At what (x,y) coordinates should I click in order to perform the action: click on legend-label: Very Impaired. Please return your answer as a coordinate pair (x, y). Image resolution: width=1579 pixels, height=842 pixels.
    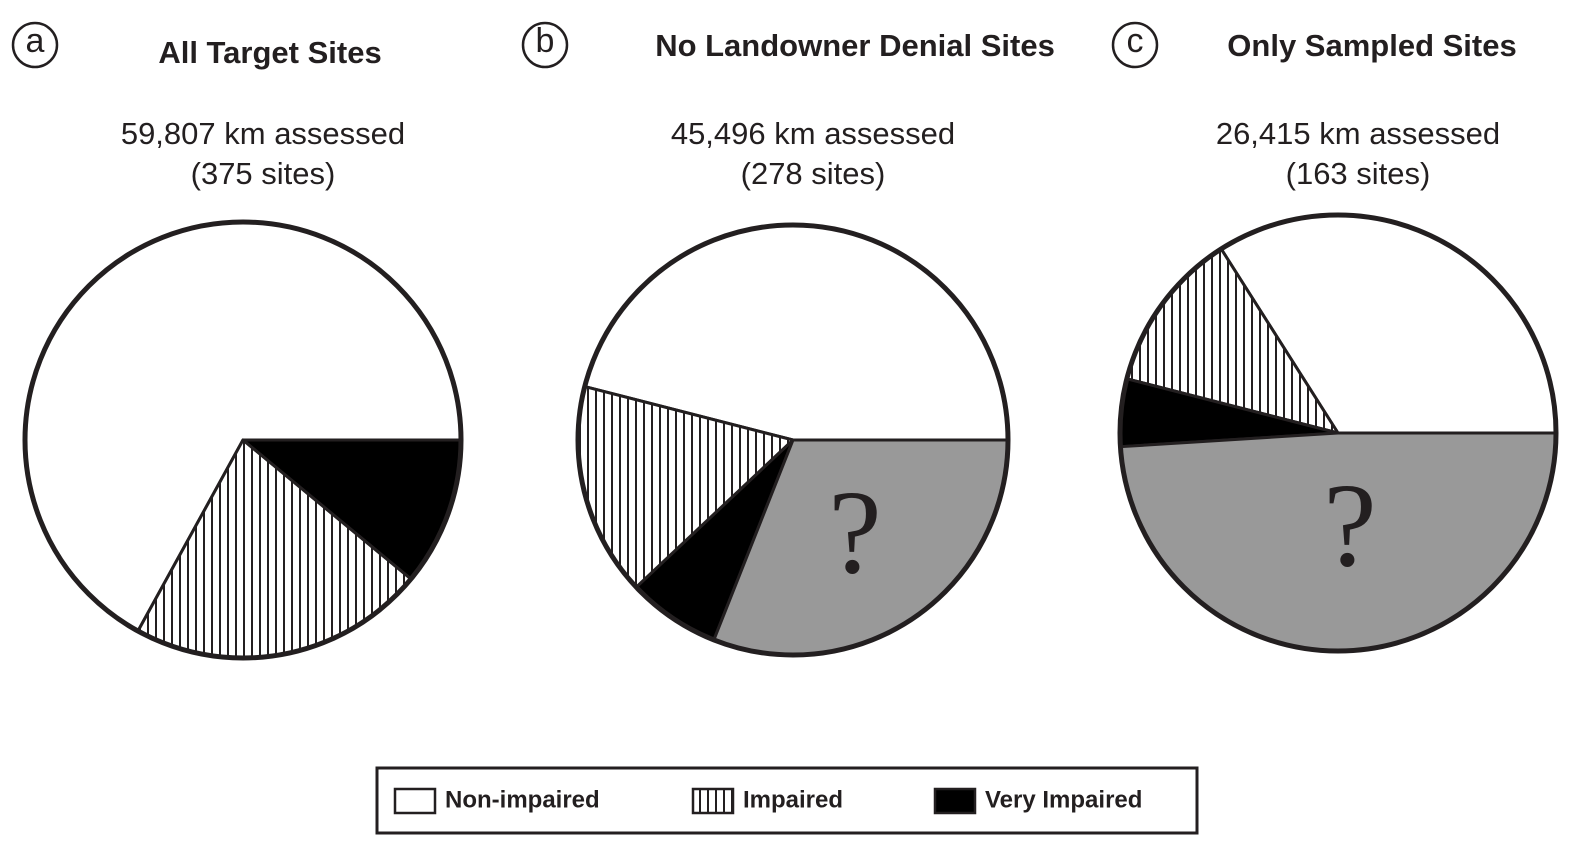
    Looking at the image, I should click on (1063, 799).